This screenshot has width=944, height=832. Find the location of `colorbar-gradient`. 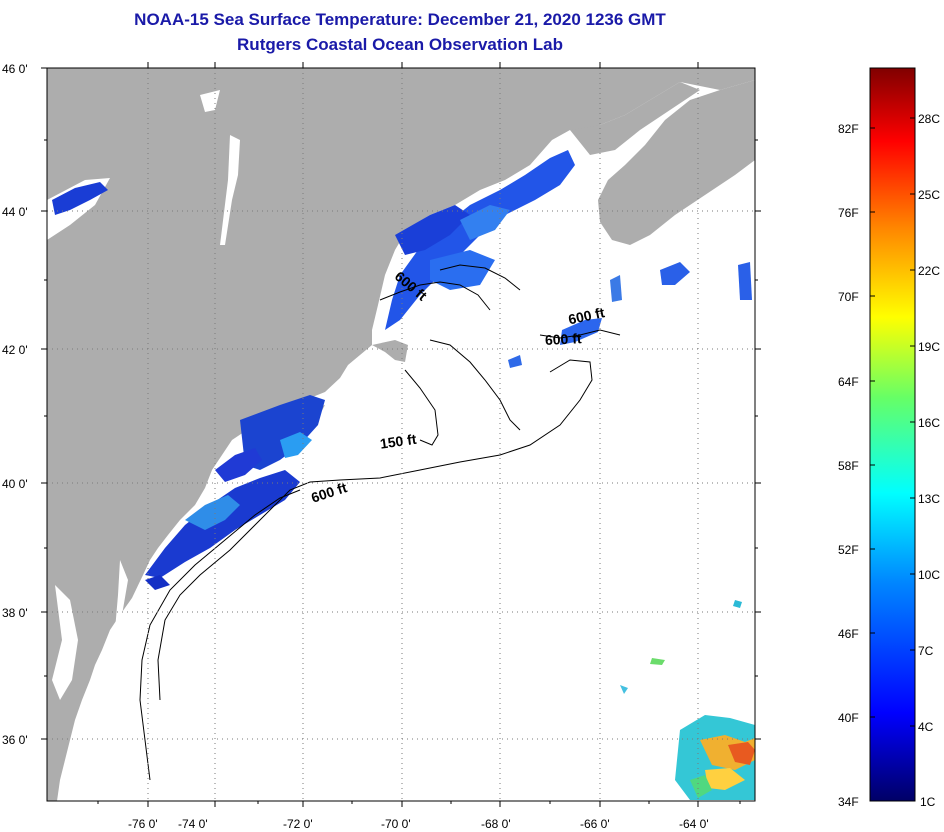

colorbar-gradient is located at coordinates (892, 434).